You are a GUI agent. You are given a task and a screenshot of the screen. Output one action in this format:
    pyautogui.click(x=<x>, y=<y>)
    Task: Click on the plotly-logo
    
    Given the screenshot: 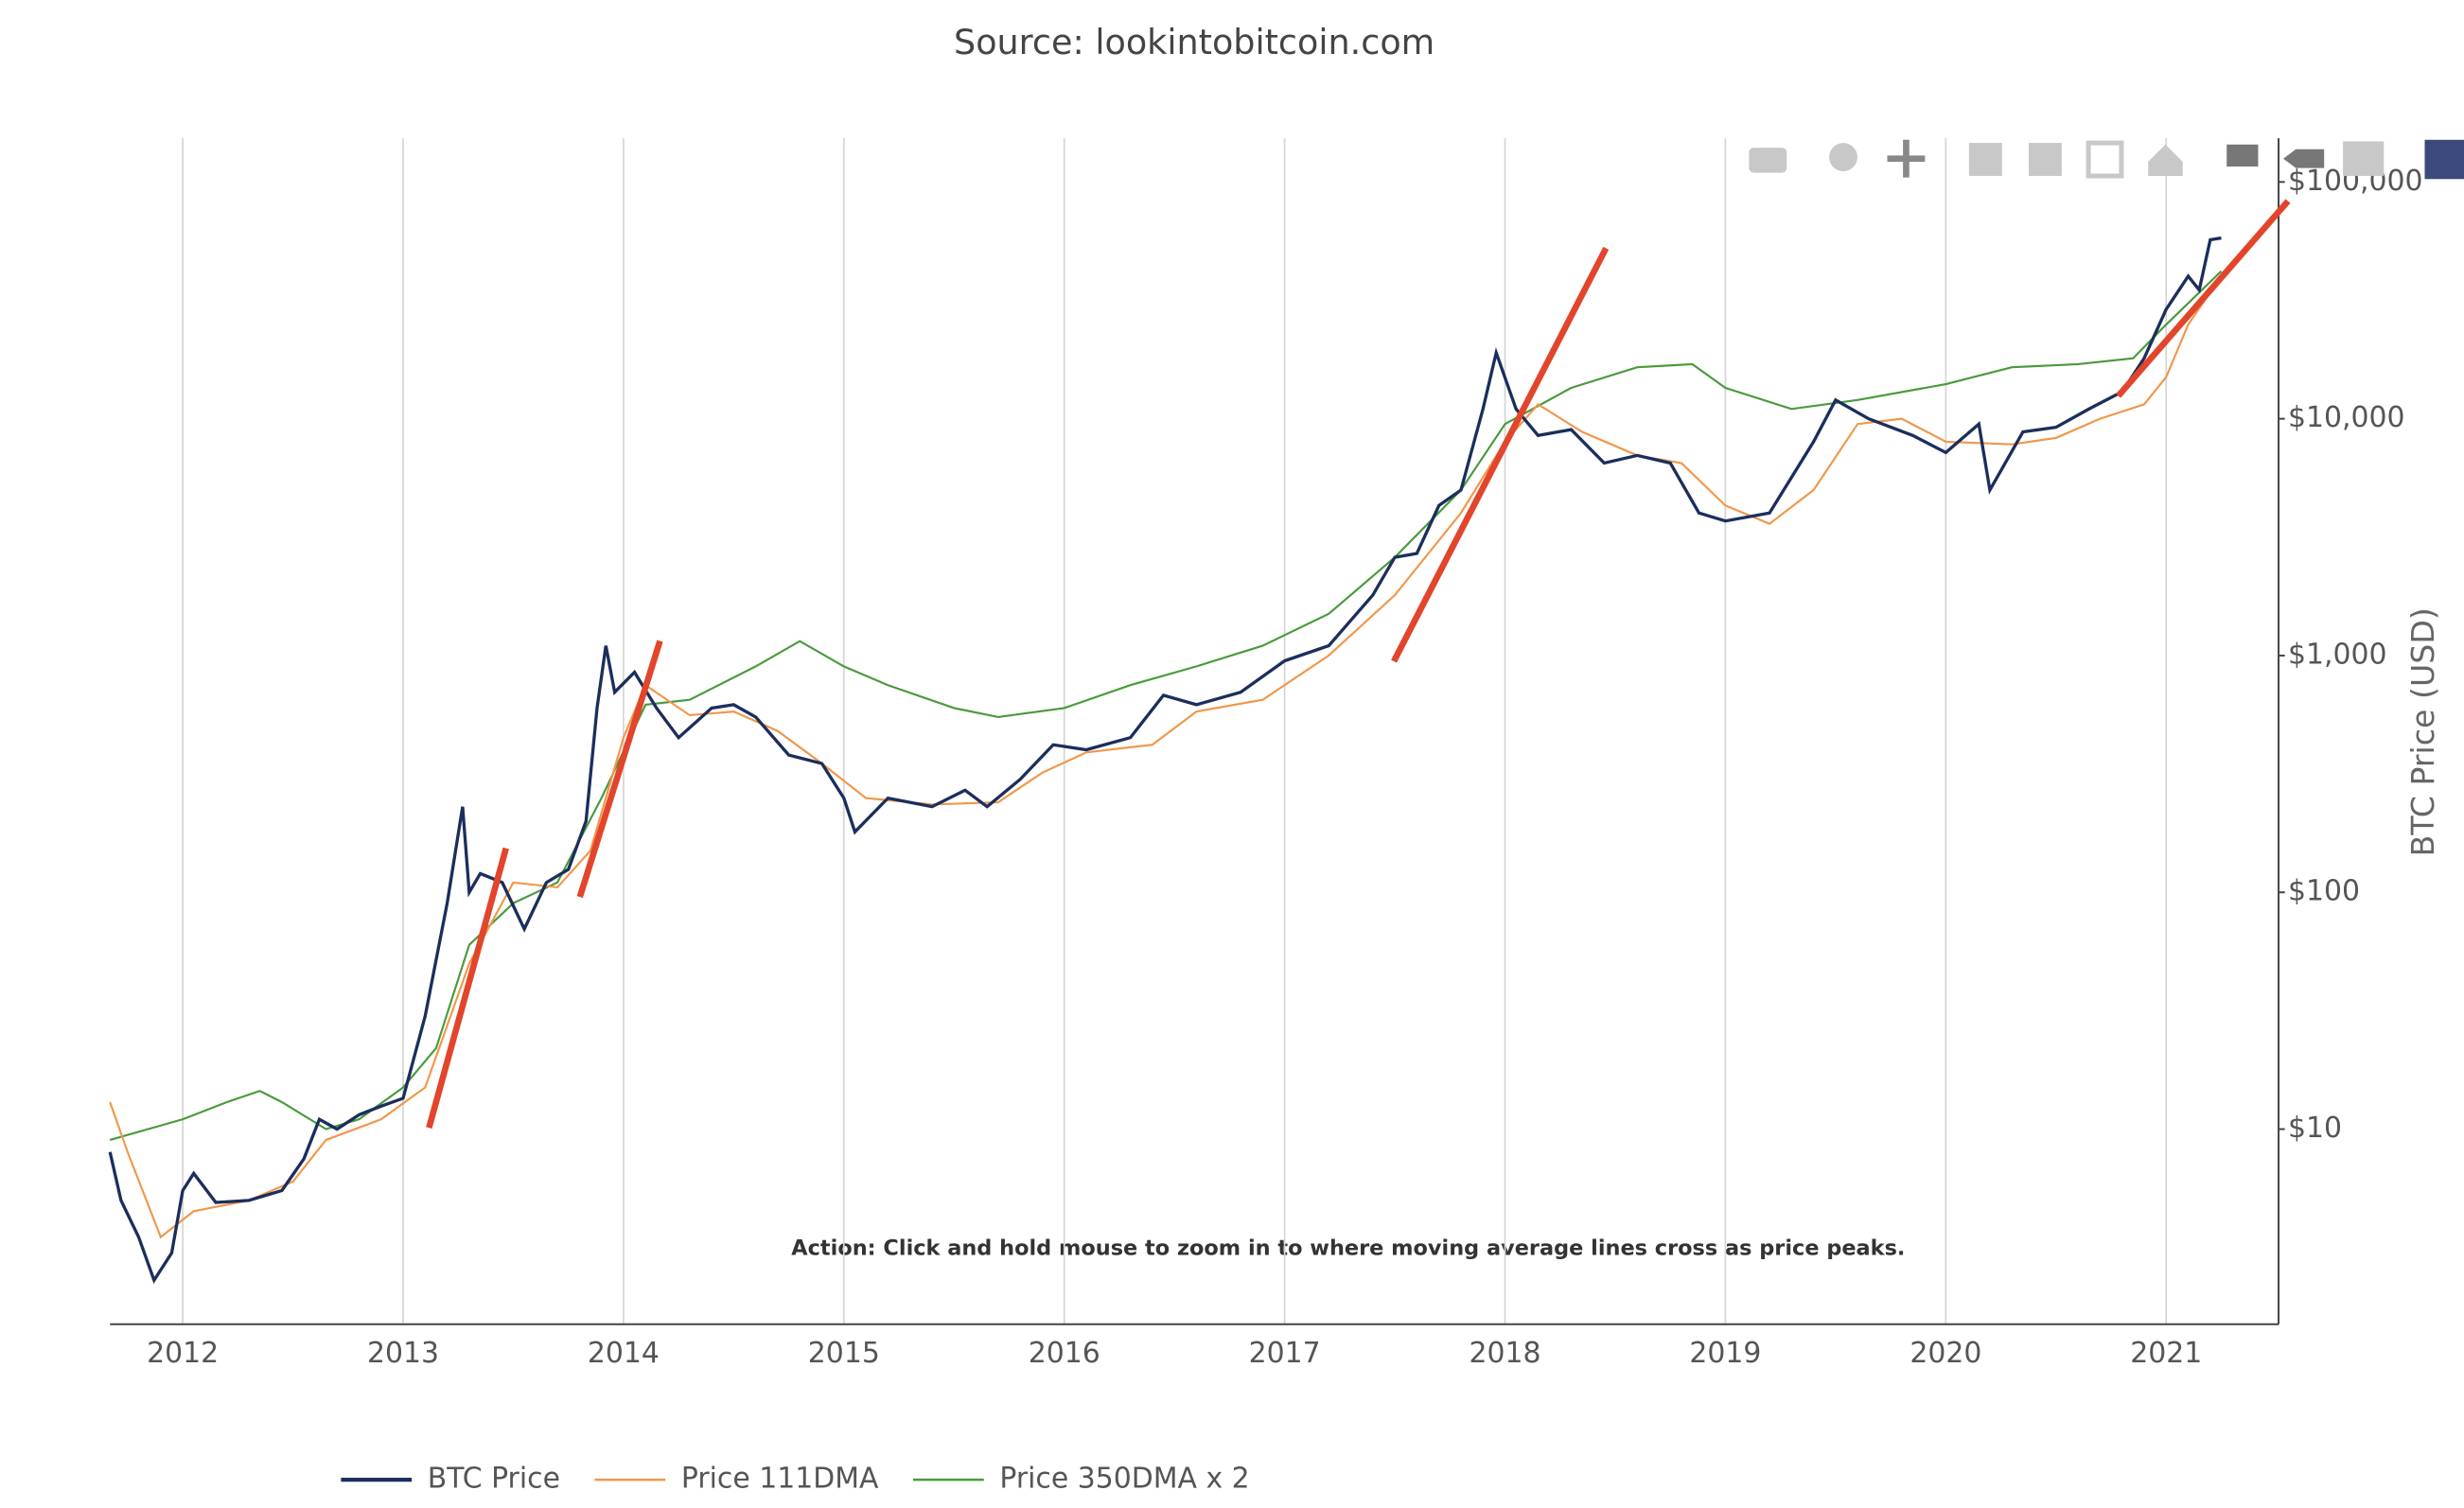 What is the action you would take?
    pyautogui.click(x=2444, y=159)
    